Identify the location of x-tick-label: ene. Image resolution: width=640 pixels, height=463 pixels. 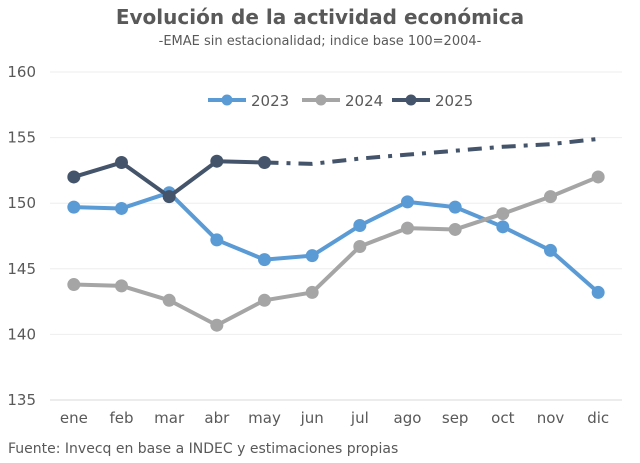
(74, 418).